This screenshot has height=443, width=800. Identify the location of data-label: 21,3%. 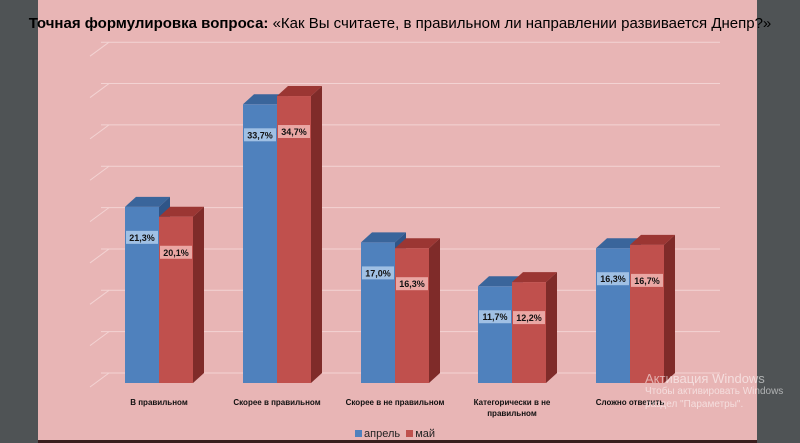
(142, 238).